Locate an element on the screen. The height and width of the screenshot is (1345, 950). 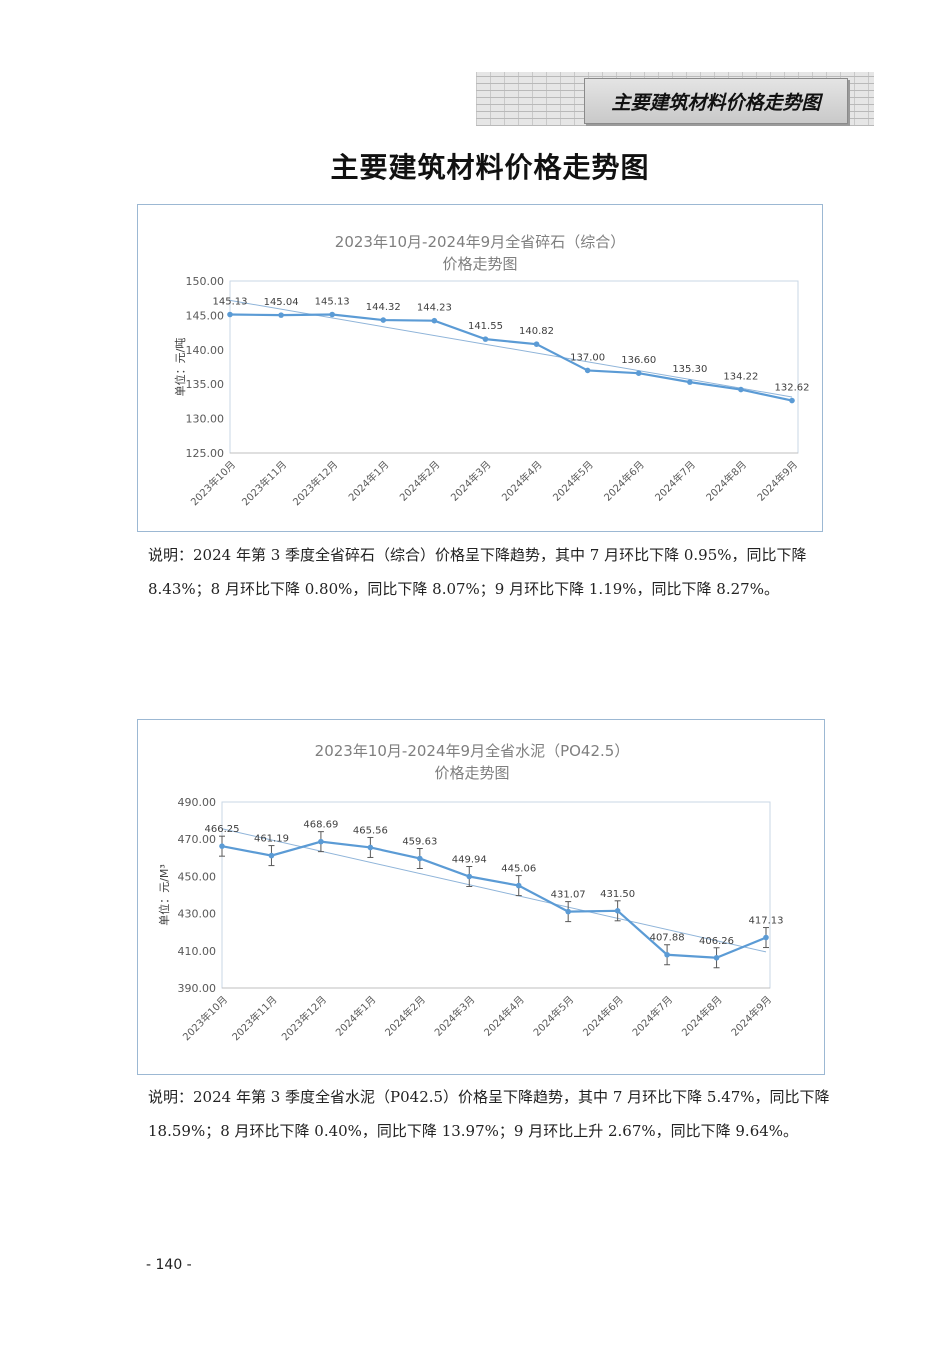
page-number: - 140 - is located at coordinates (169, 1265).